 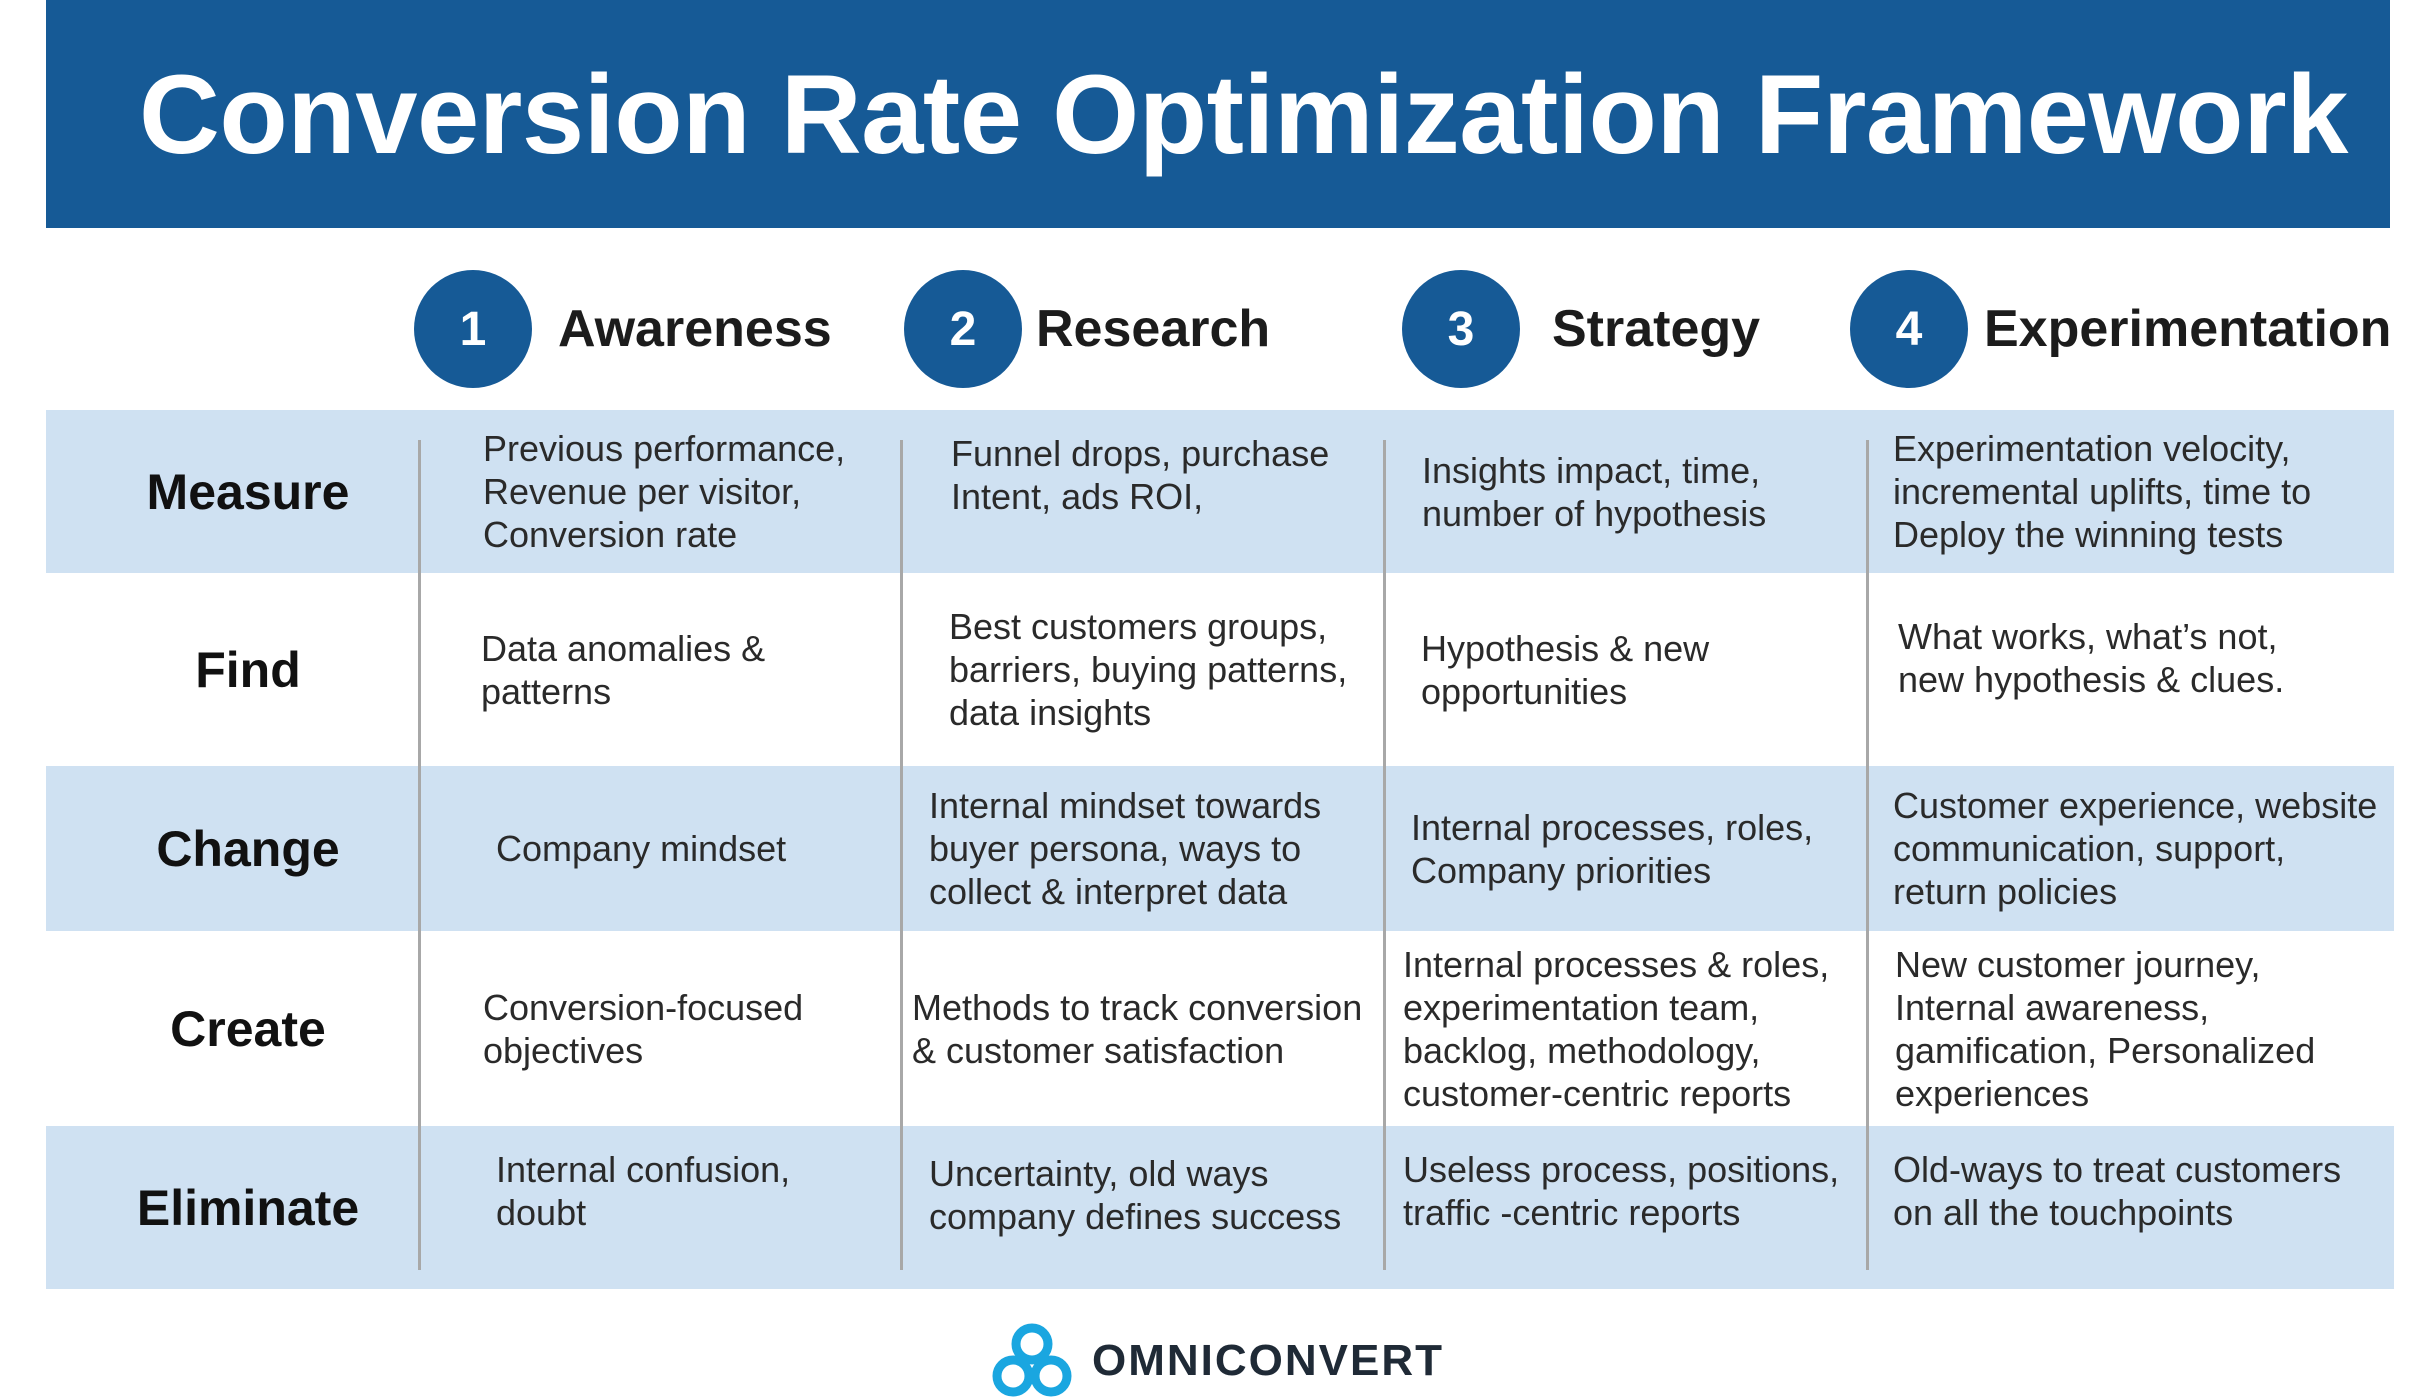 I want to click on stage-number-badge: 4, so click(x=1909, y=329).